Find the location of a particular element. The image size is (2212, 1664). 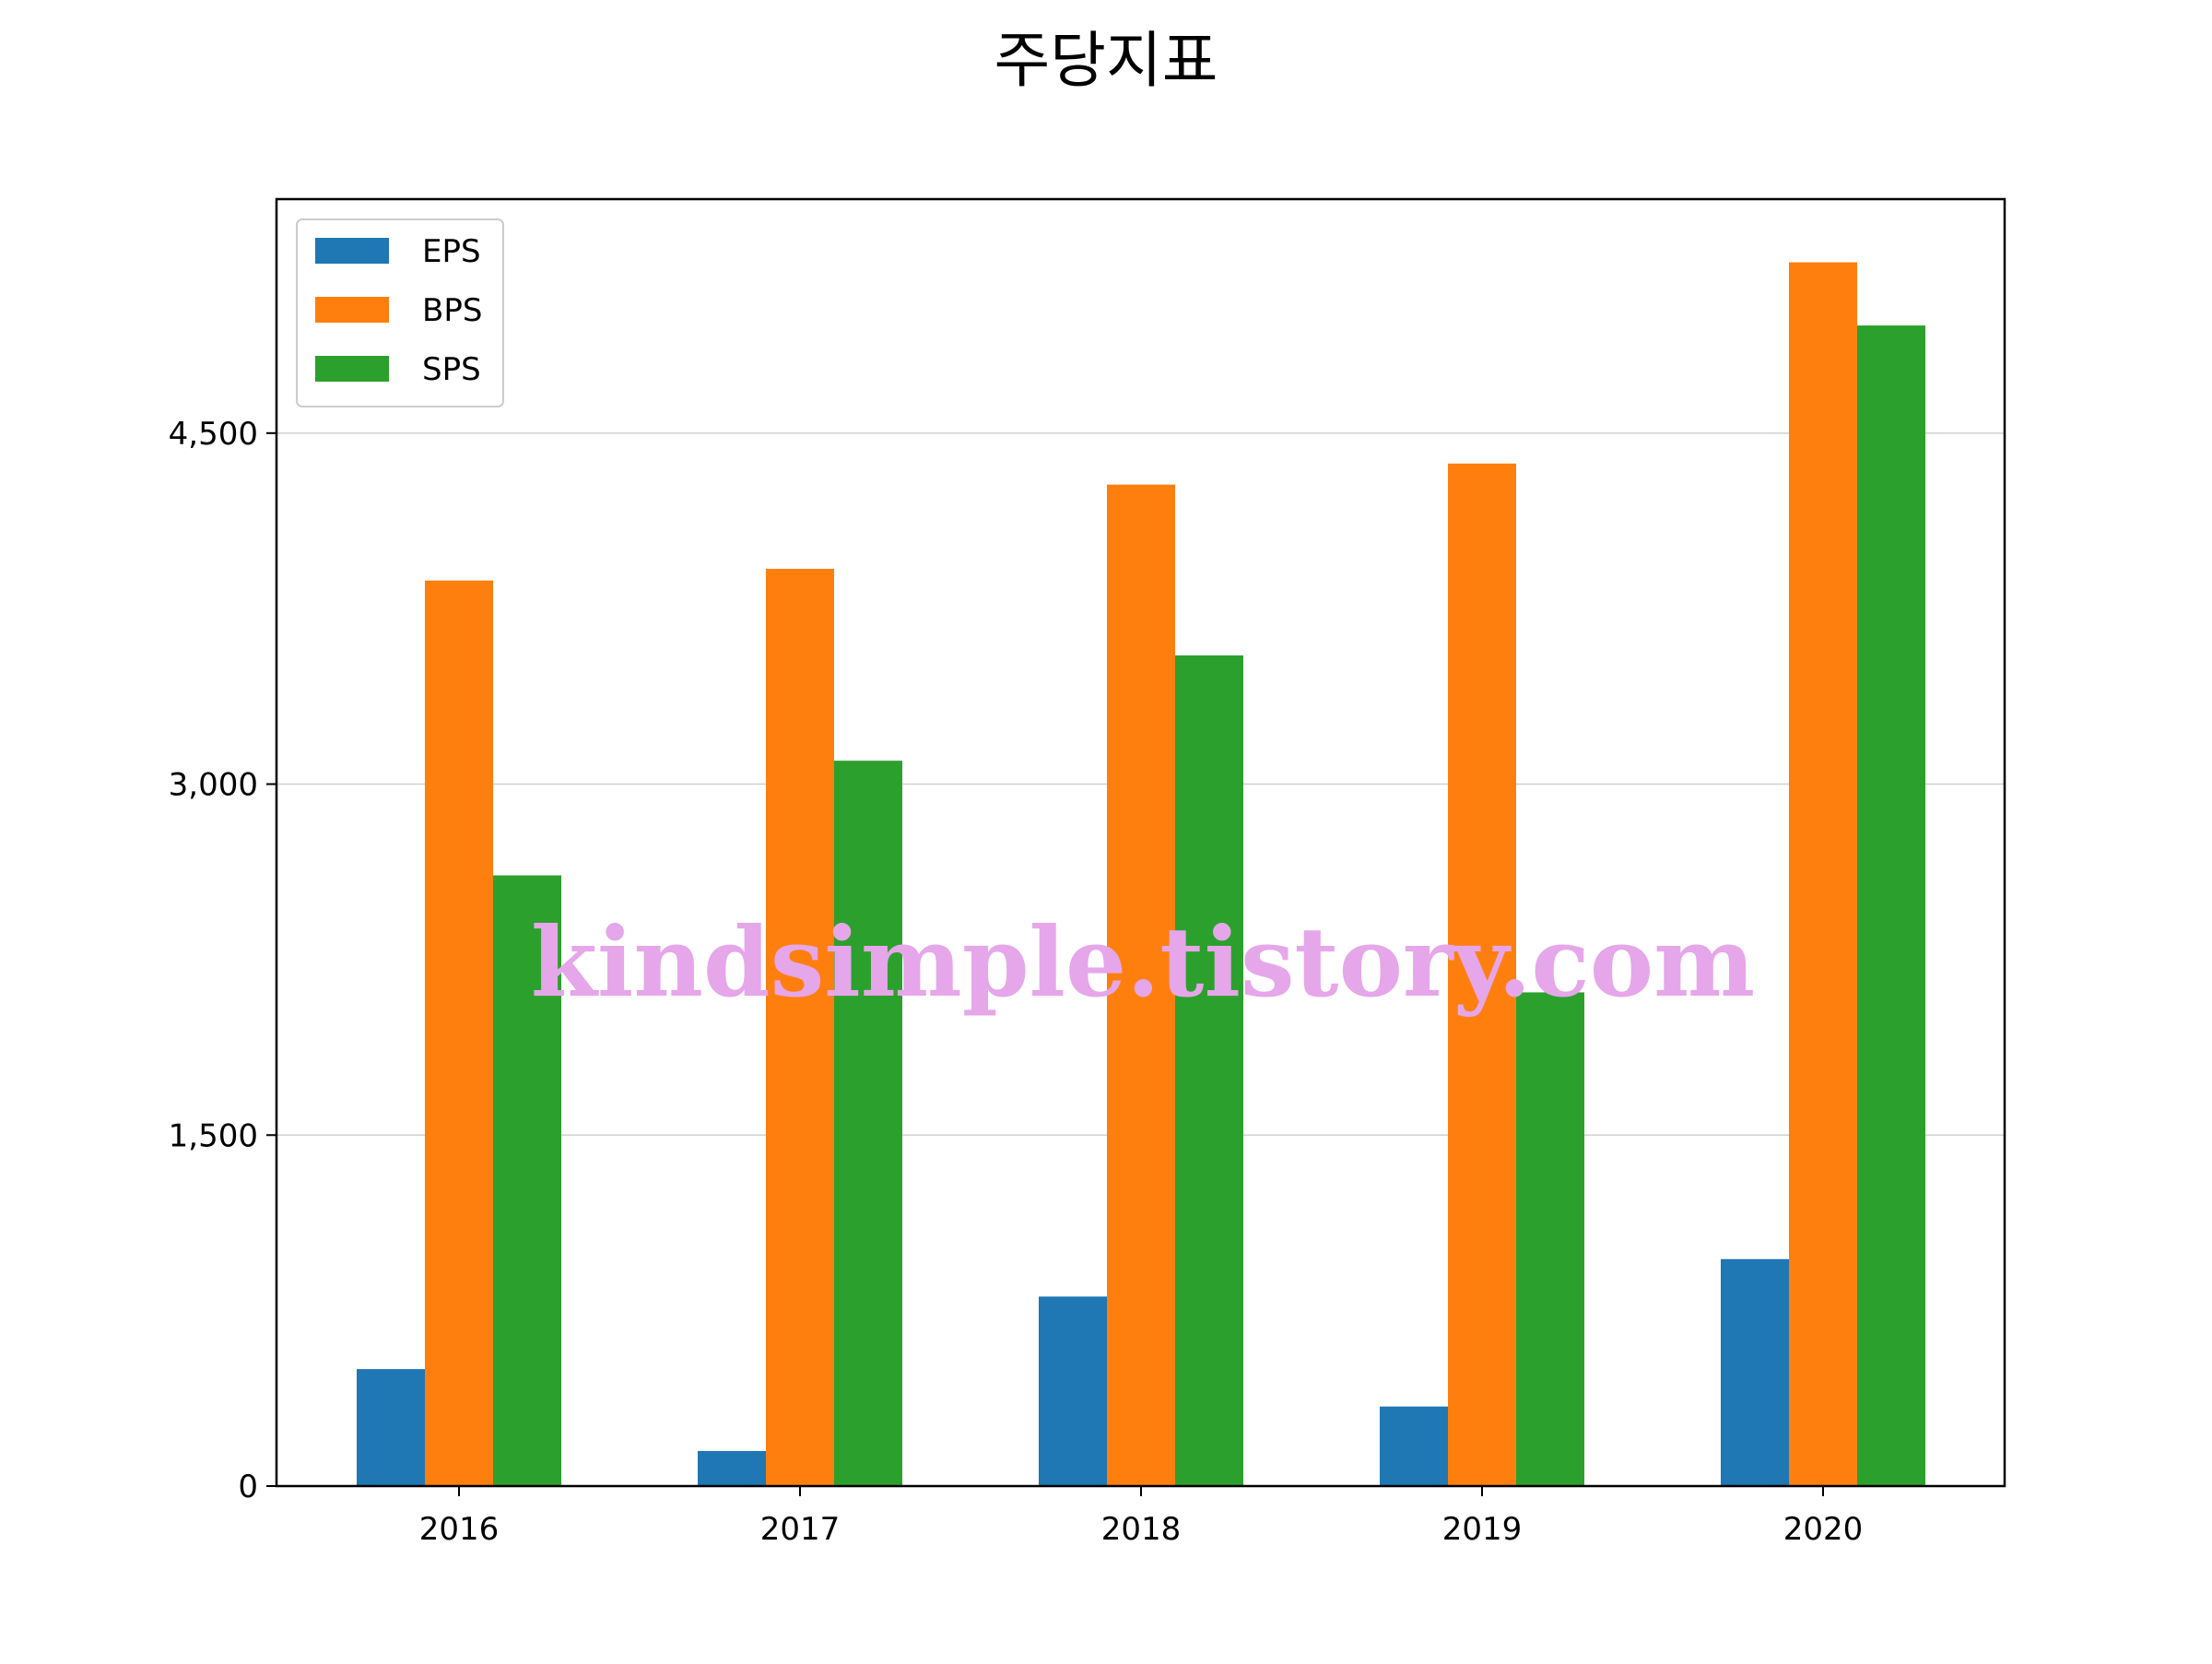

x-tick-label: 2018 is located at coordinates (1141, 1529).